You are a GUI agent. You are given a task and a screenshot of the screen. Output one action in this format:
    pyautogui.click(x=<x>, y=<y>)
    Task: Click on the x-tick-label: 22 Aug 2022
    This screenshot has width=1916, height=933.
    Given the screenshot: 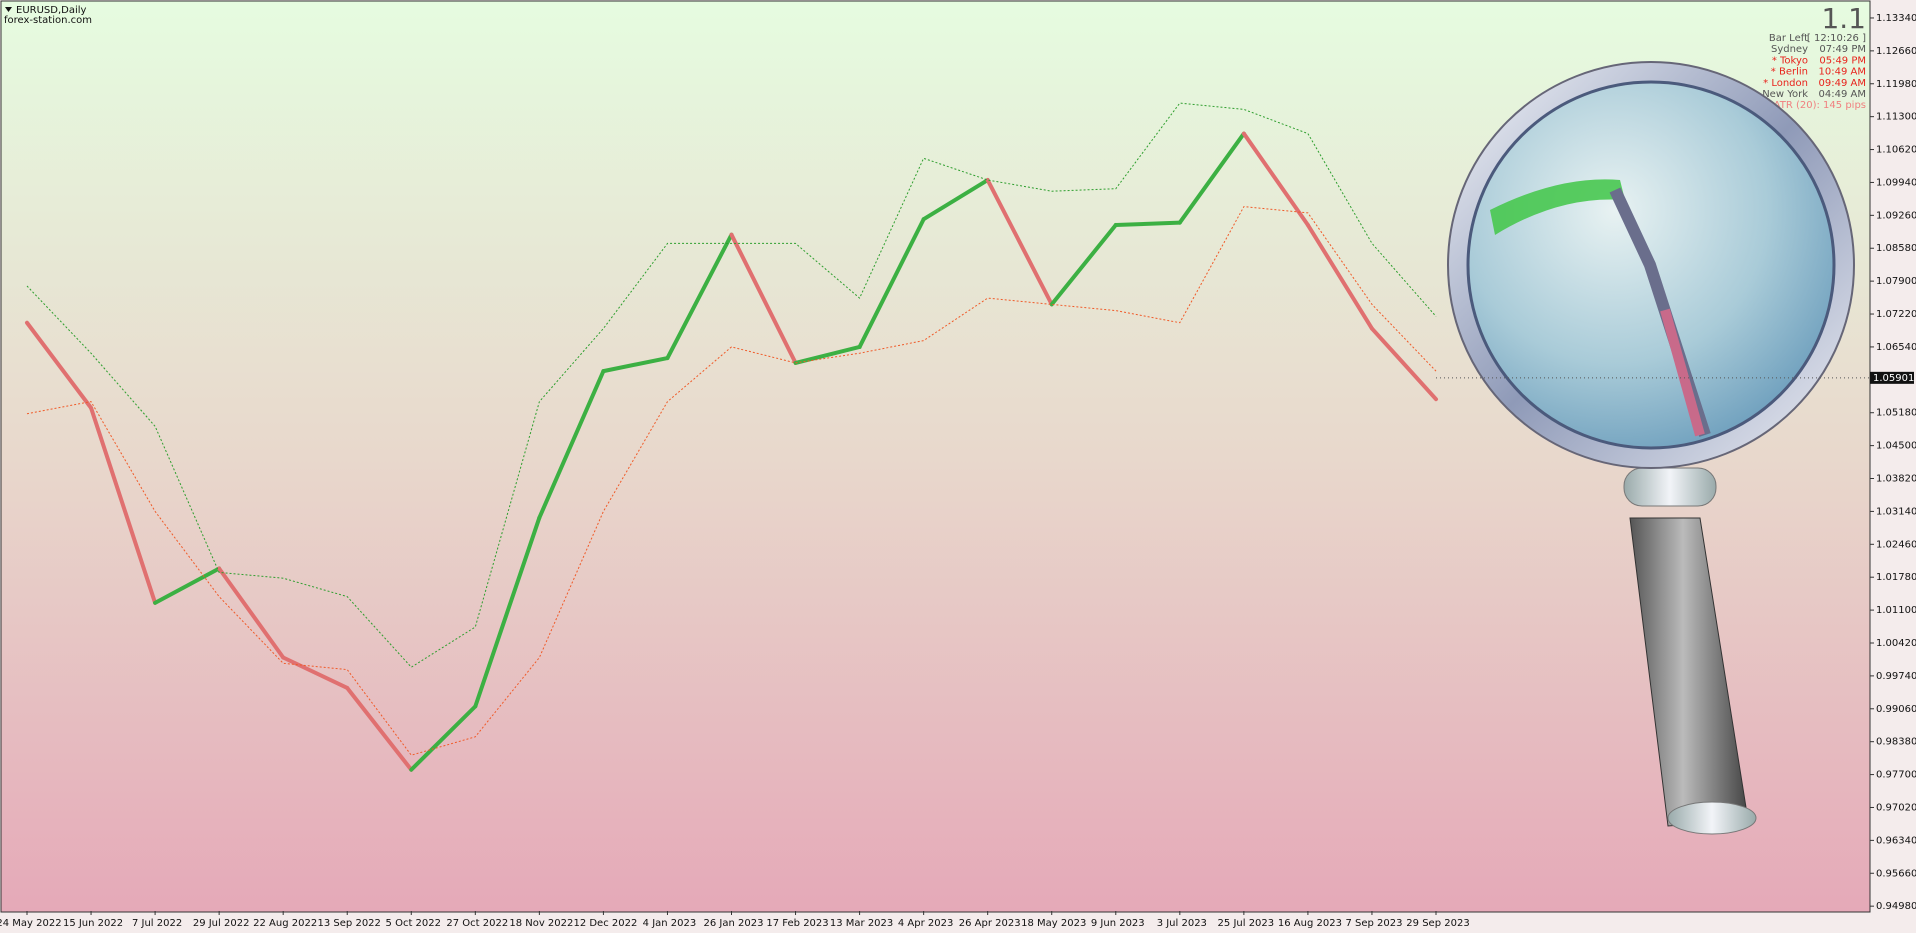 What is the action you would take?
    pyautogui.click(x=285, y=923)
    